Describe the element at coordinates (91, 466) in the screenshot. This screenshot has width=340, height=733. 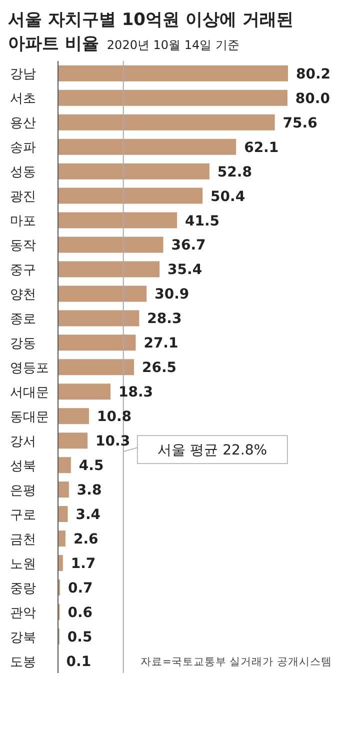
I see `data-label: 4.5` at that location.